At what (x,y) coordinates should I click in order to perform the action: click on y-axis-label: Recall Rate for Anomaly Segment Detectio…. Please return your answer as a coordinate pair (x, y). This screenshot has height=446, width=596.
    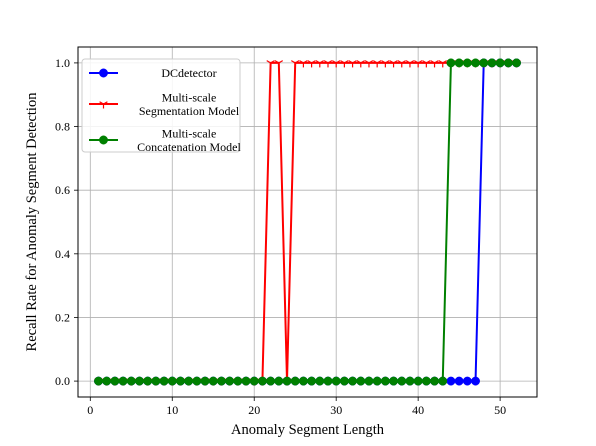
    Looking at the image, I should click on (32, 222).